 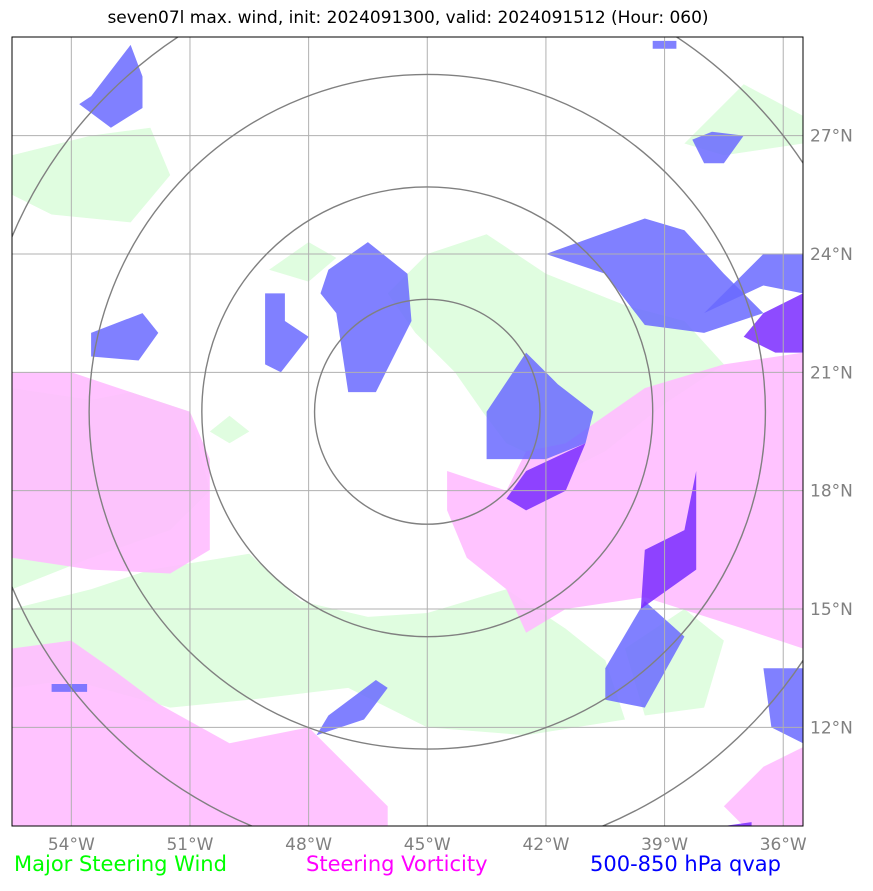 I want to click on y-tick-label: 27°N, so click(x=831, y=137).